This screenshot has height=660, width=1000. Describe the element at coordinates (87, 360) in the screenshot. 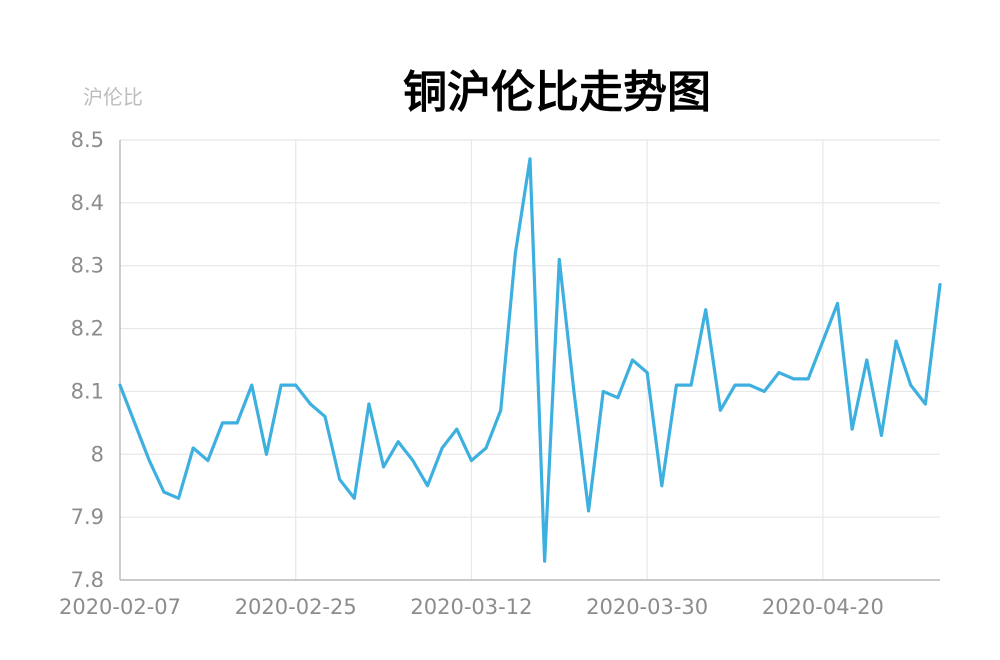

I see `y-axis-ticks: 8.5 8.4 8.3 8.2 8.1 8 7.9 7.8` at that location.